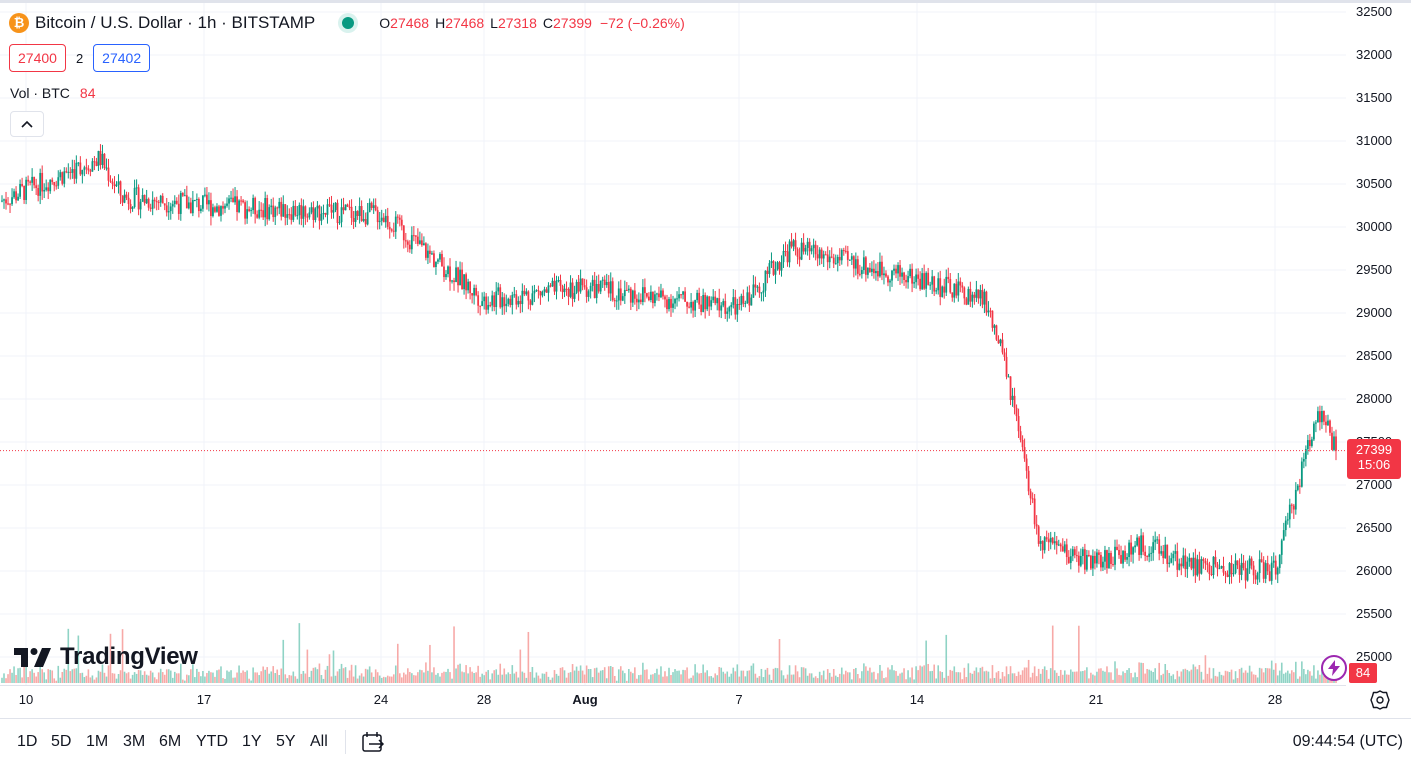  What do you see at coordinates (19, 23) in the screenshot?
I see `bitcoin-icon: ₿` at bounding box center [19, 23].